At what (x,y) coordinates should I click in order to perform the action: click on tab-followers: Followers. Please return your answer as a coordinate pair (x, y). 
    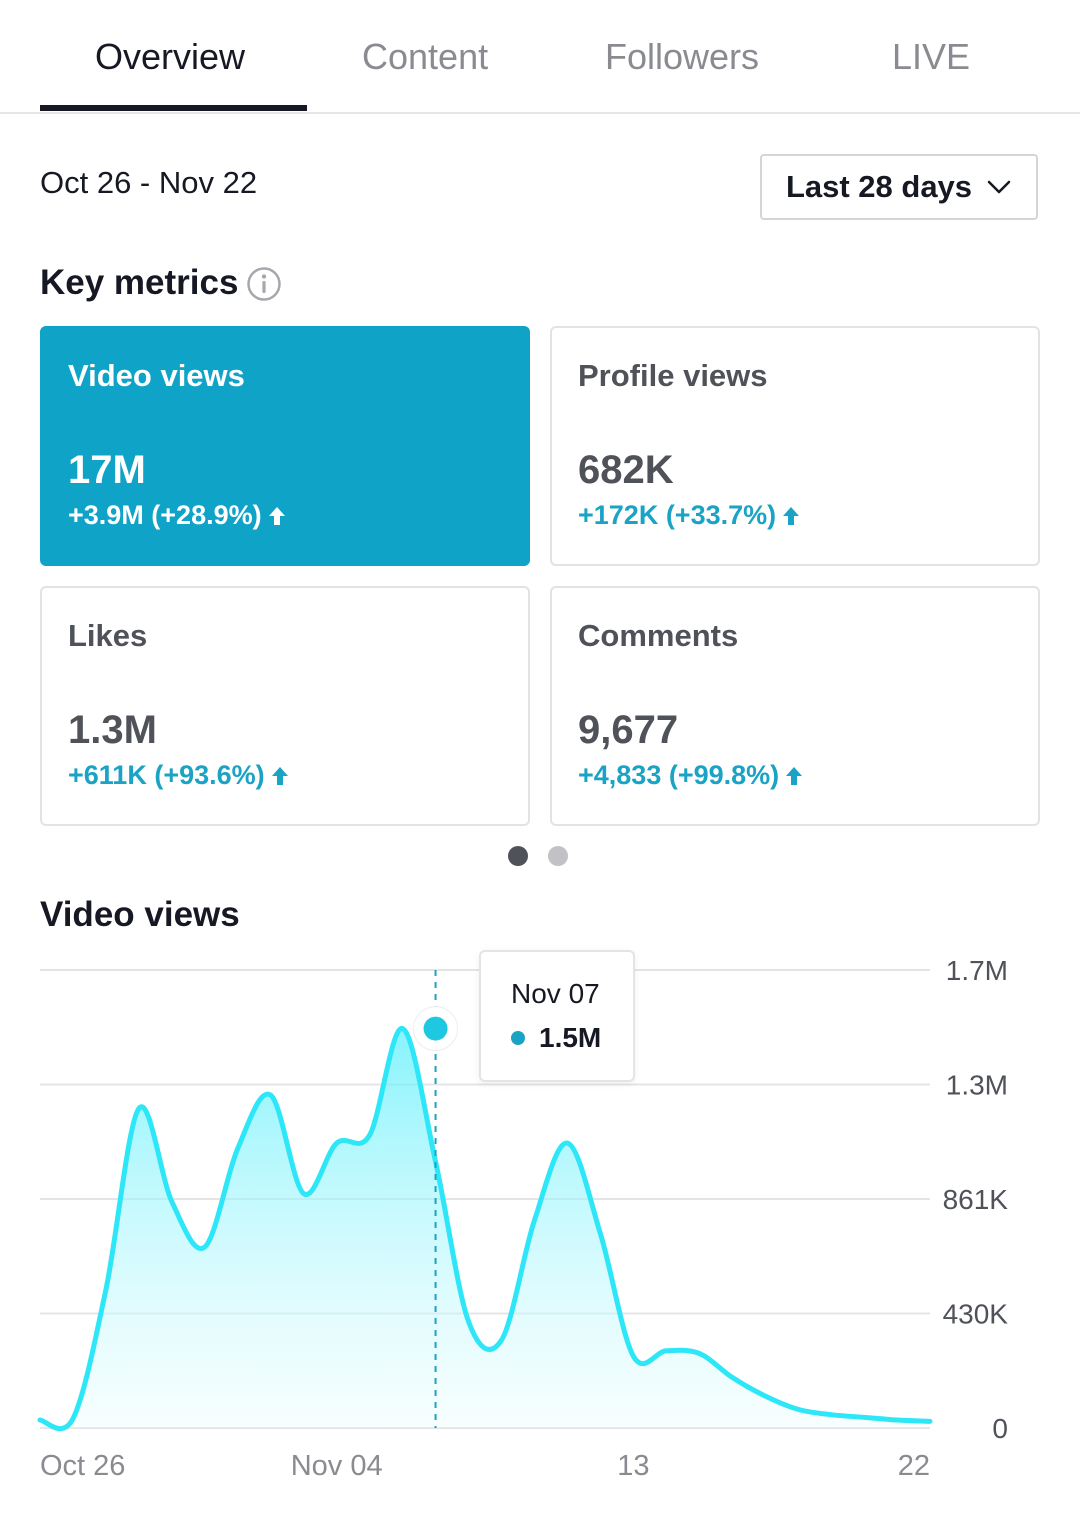
    Looking at the image, I should click on (682, 56).